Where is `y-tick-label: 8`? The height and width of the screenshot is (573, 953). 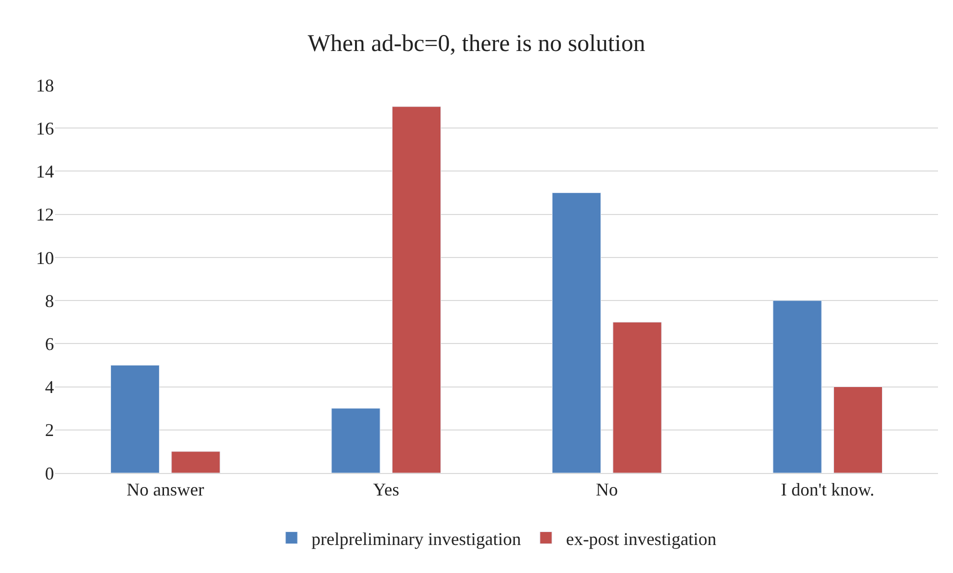 y-tick-label: 8 is located at coordinates (49, 300).